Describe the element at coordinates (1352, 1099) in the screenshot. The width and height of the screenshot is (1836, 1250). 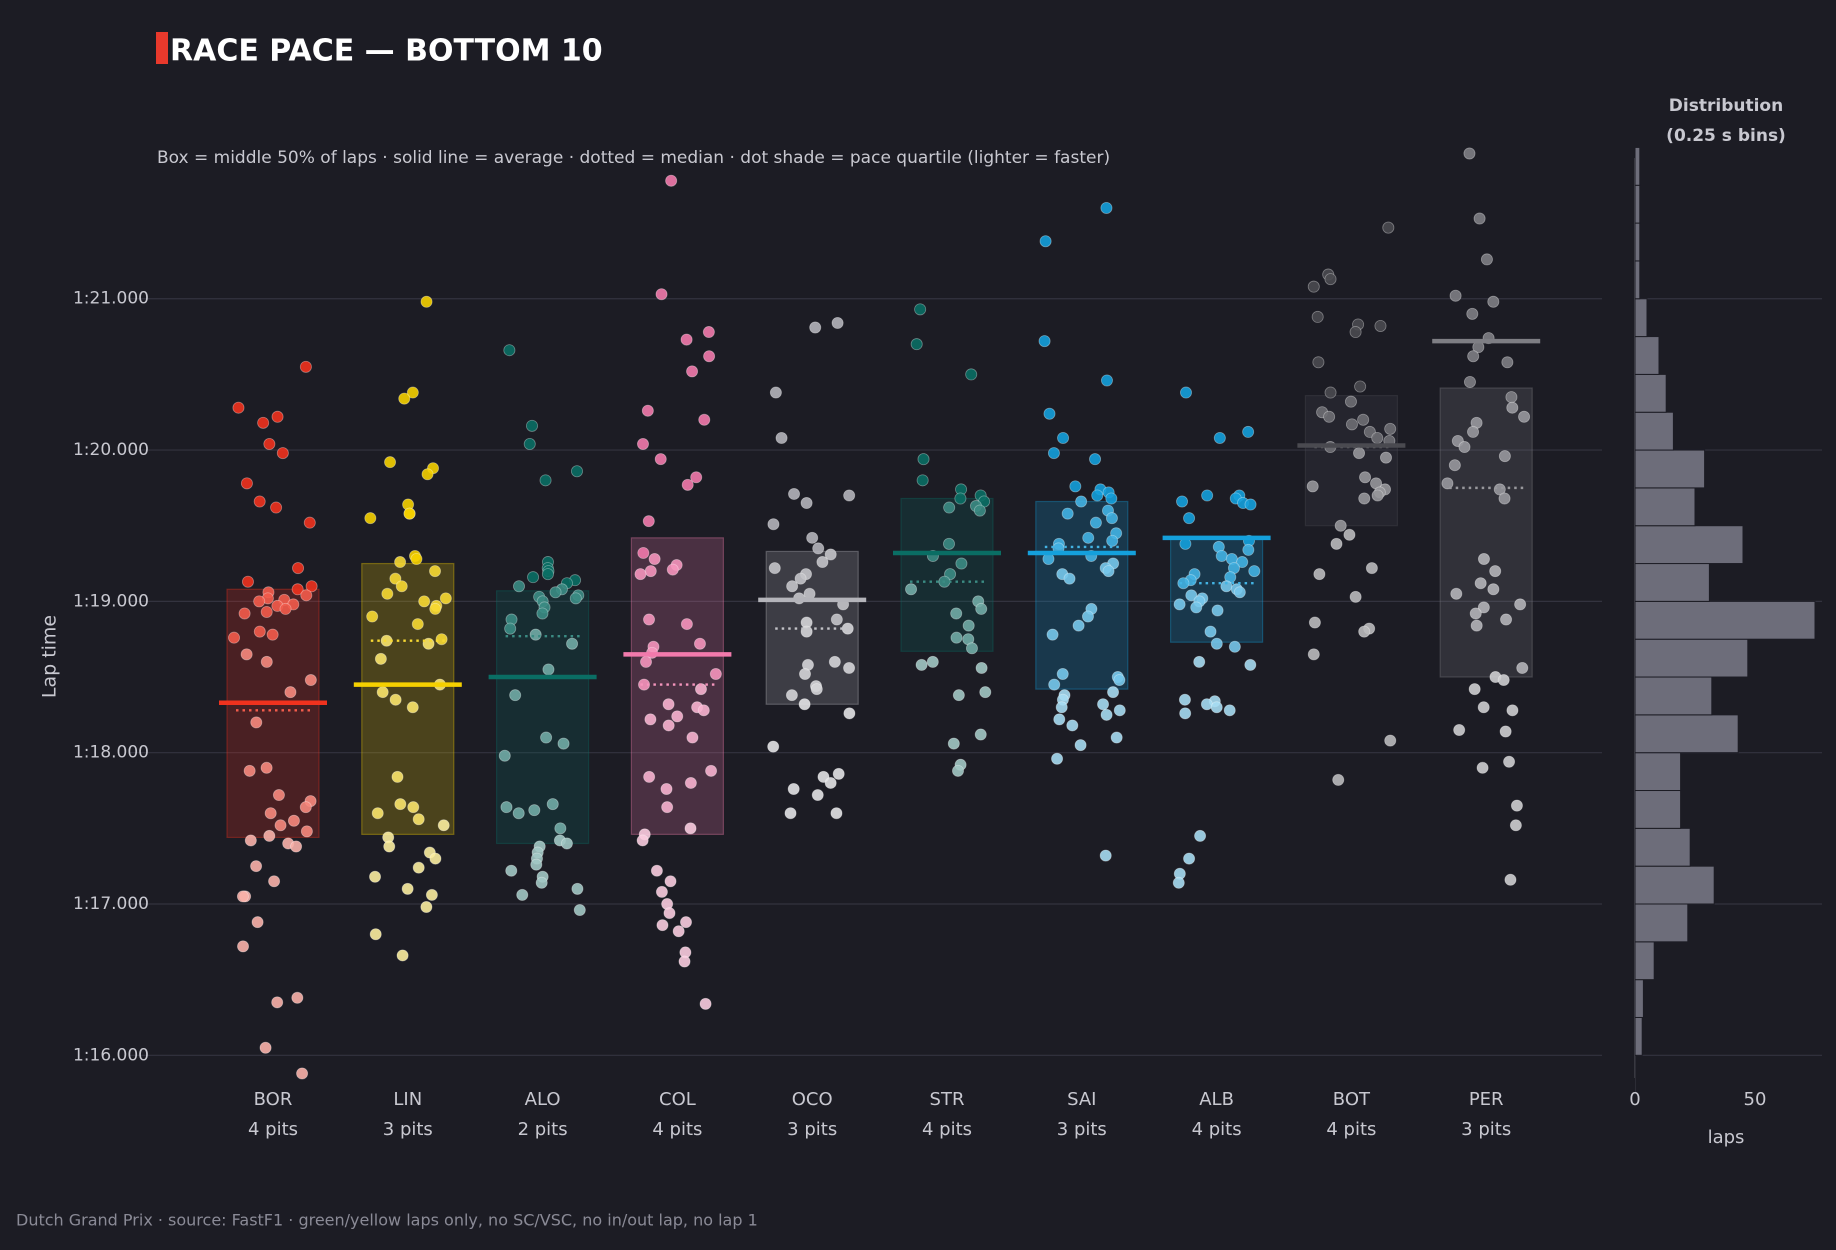
I see `x-tick-label: BOT` at that location.